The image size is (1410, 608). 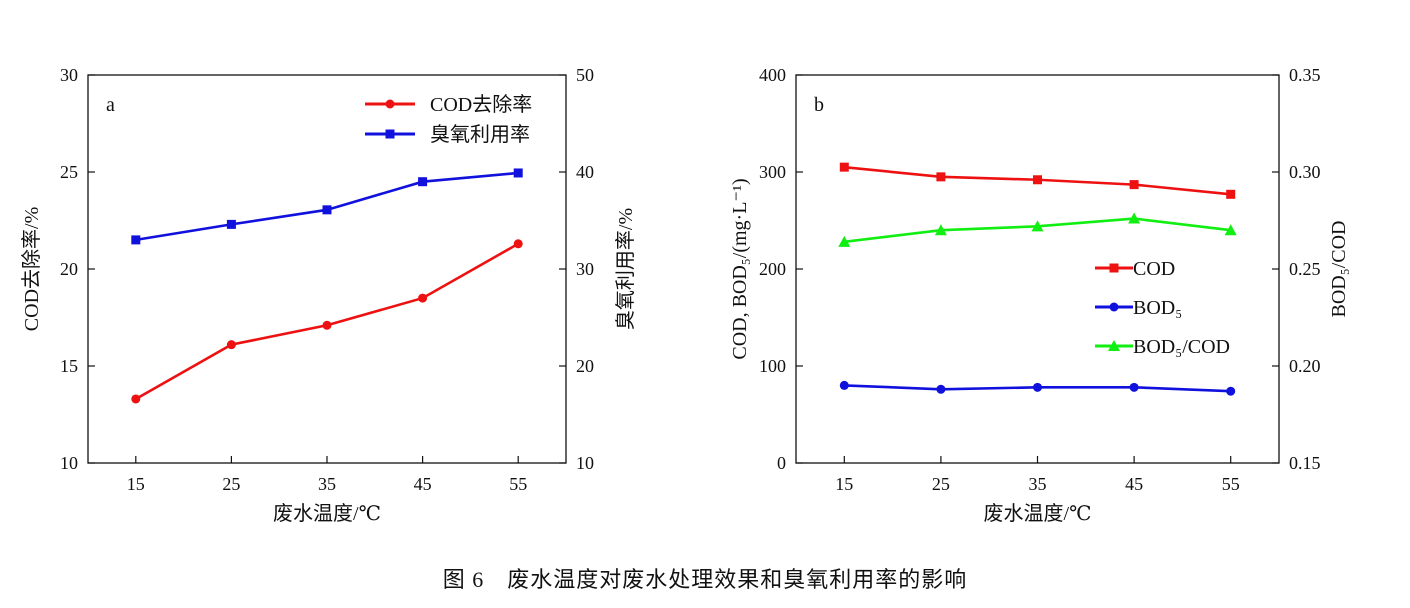 I want to click on y2-tick-label: 30, so click(x=585, y=269).